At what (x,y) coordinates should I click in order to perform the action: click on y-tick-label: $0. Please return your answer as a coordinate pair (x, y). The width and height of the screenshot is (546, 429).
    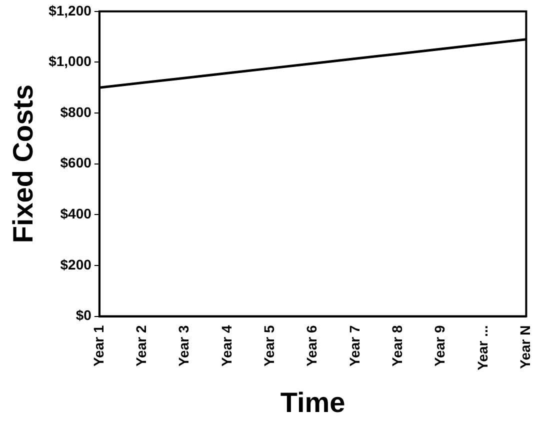
    Looking at the image, I should click on (84, 315).